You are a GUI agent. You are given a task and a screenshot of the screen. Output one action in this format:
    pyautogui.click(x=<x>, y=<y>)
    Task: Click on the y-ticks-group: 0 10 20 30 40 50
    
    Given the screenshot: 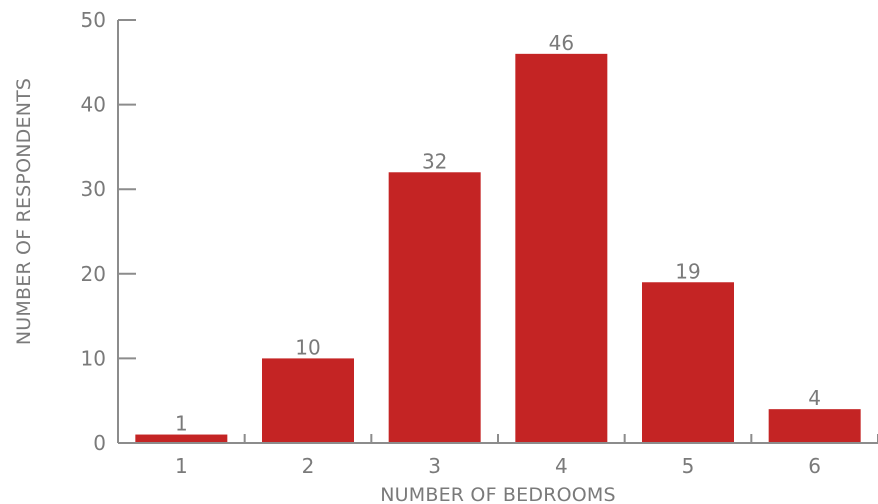 What is the action you would take?
    pyautogui.click(x=108, y=231)
    